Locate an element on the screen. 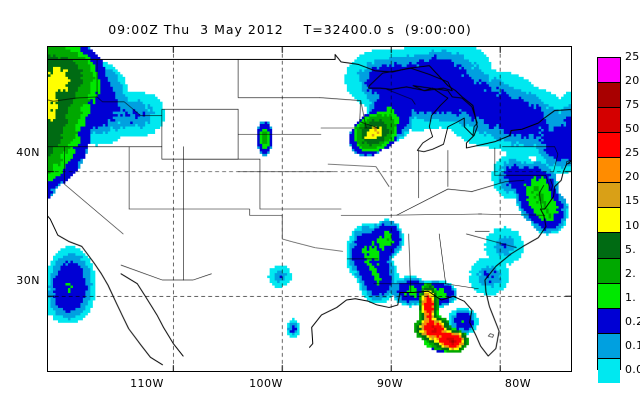 The image size is (640, 400). colorbar-tick-label: 15. is located at coordinates (632, 201).